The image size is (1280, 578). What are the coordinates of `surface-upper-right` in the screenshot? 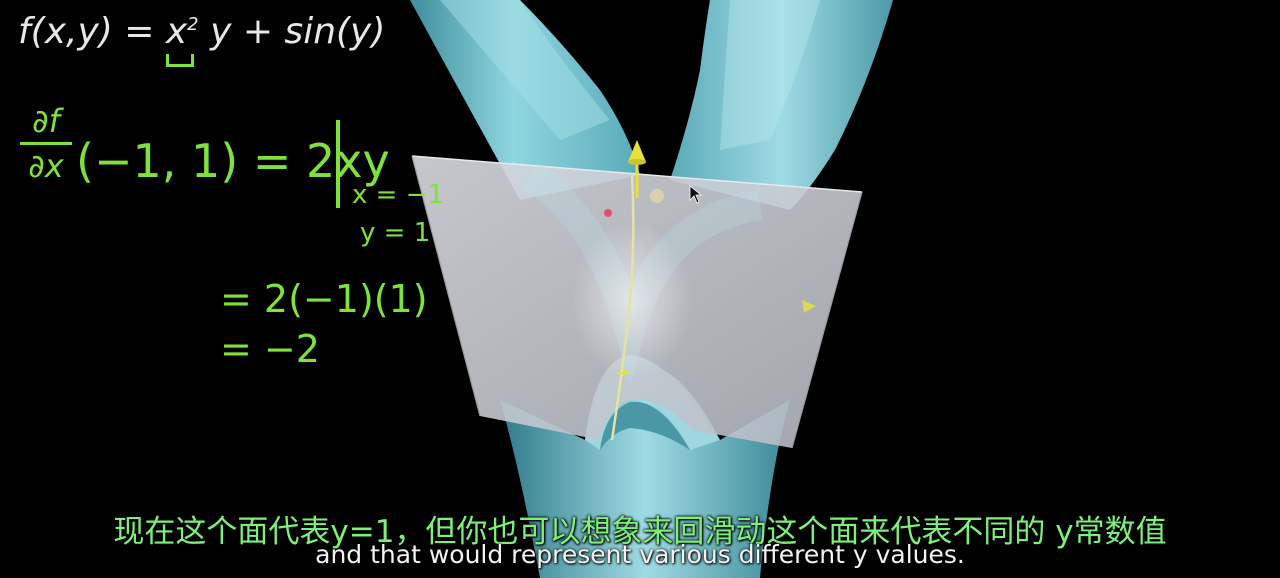 It's located at (781, 105).